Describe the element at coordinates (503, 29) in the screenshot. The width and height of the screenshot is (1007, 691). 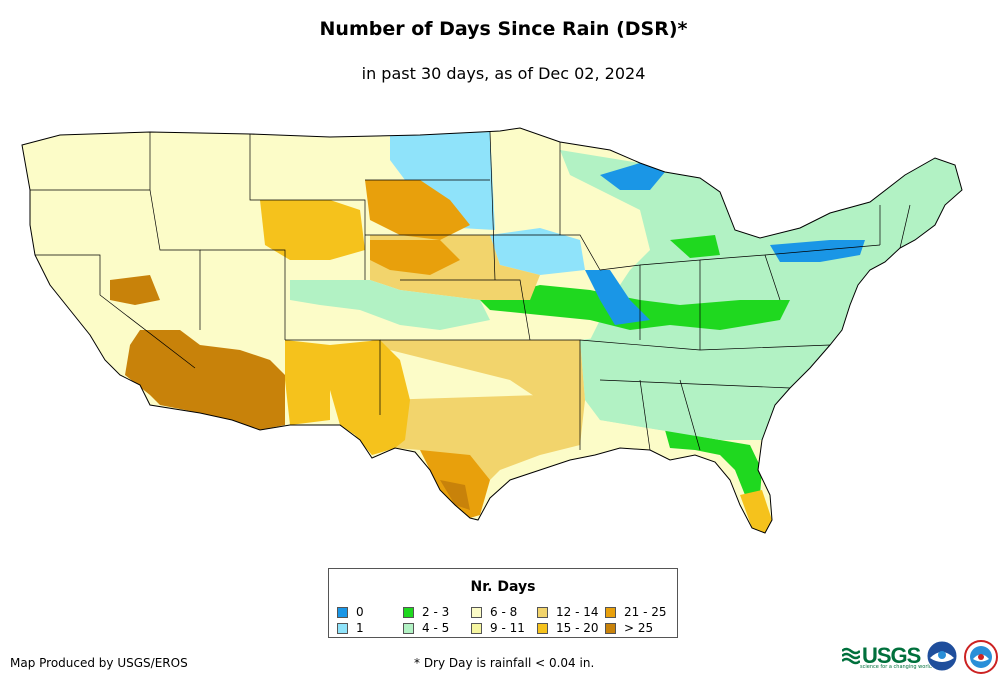
I see `map-title: Number of Days Since Rain (DSR)*` at that location.